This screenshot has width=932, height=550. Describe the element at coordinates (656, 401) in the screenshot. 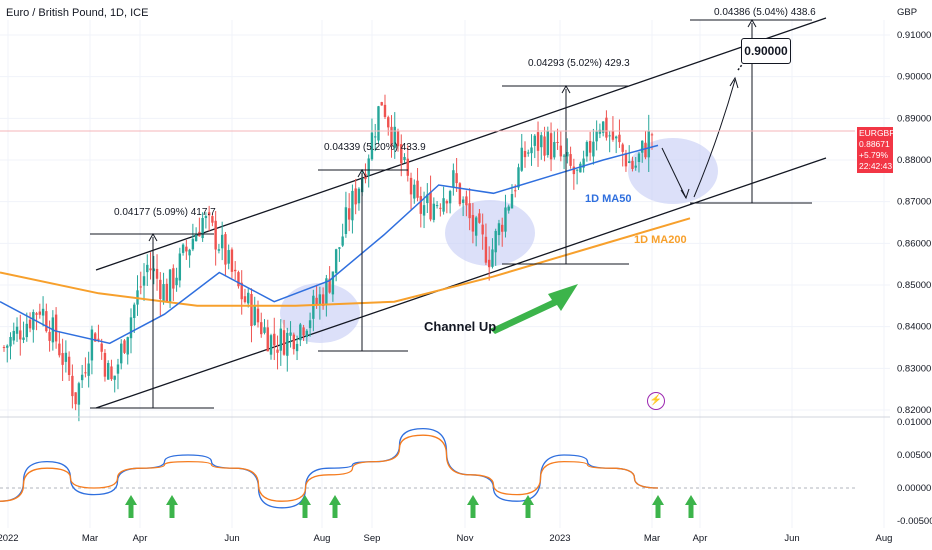

I see `lightning-event-icon: ⚡` at that location.